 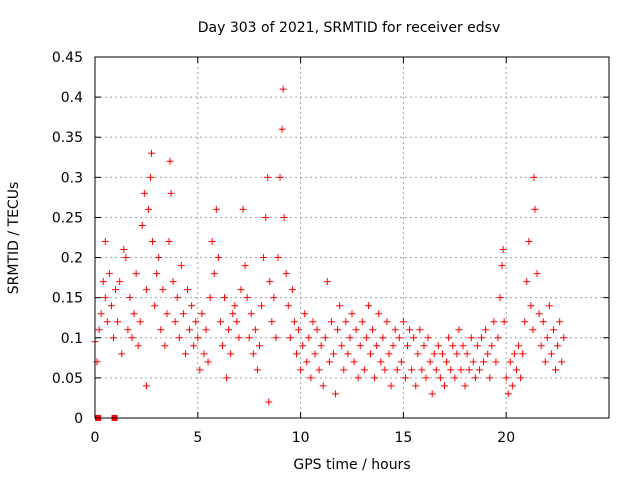 What do you see at coordinates (72, 178) in the screenshot?
I see `y-tick-label: 0.3` at bounding box center [72, 178].